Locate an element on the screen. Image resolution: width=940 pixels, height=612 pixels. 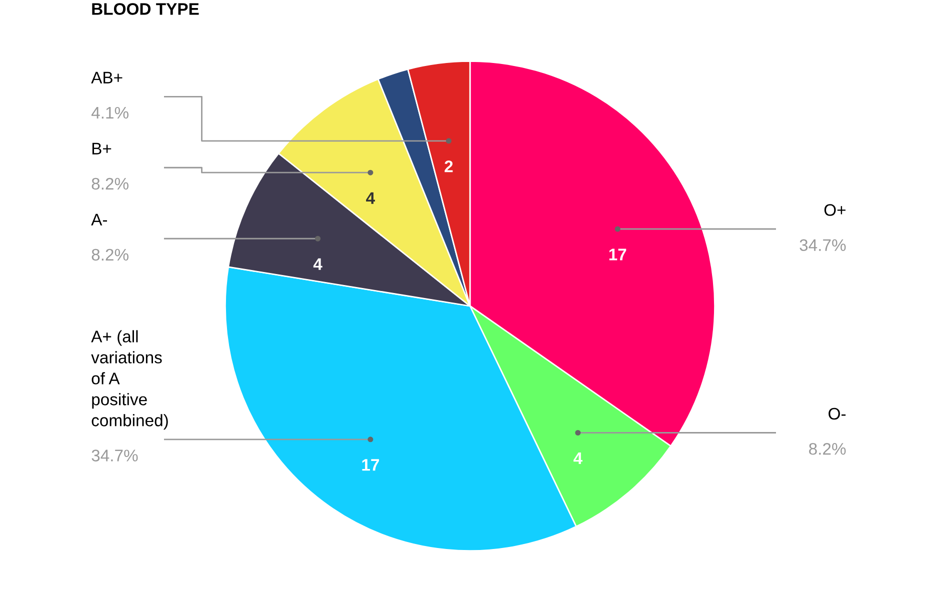
slice-label: AB+ is located at coordinates (106, 78).